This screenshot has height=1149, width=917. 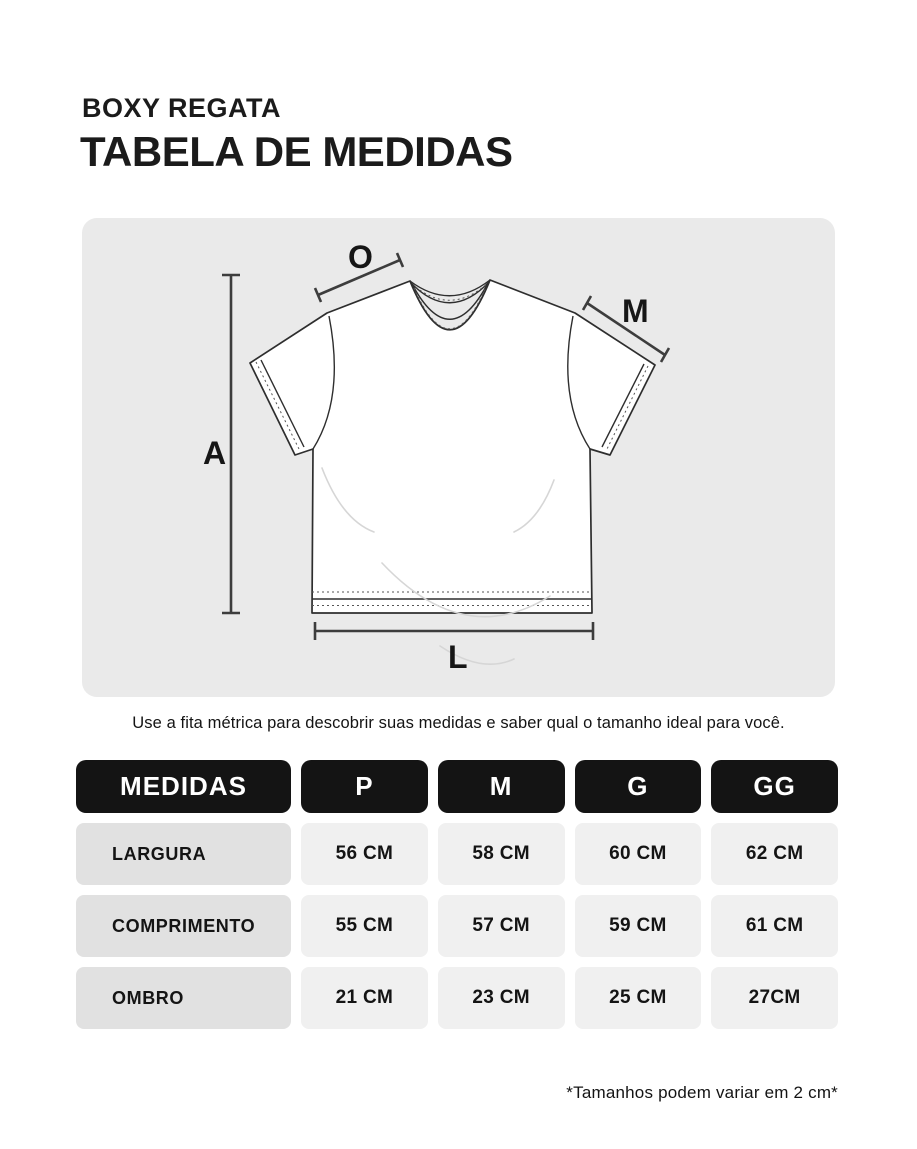 I want to click on measure-line-sleeve, so click(x=626, y=329).